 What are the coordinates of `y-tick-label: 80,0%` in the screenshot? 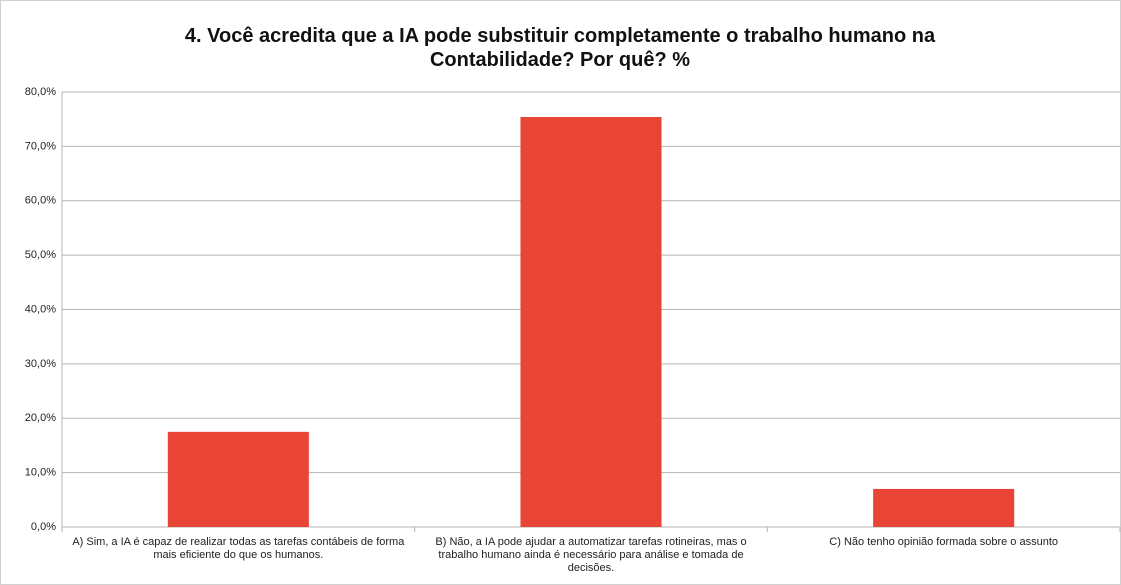 It's located at (40, 92).